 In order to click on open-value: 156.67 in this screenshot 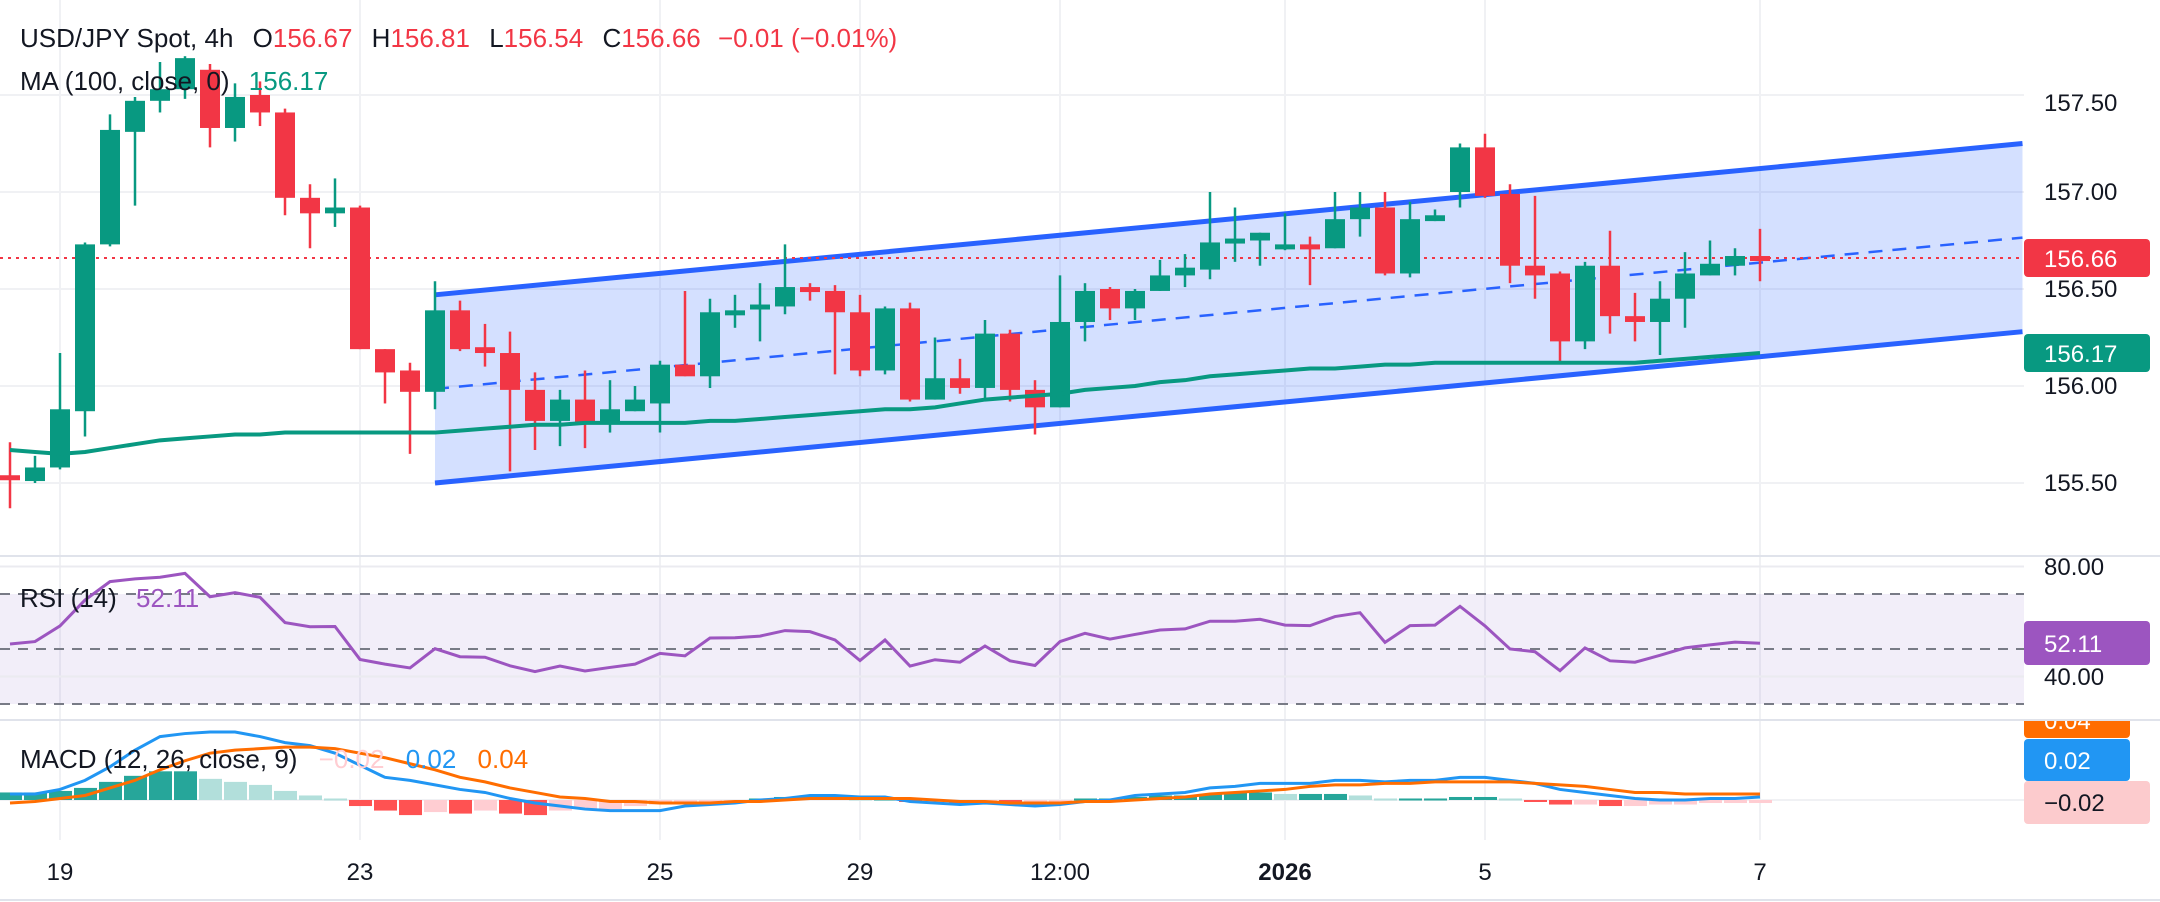, I will do `click(313, 38)`.